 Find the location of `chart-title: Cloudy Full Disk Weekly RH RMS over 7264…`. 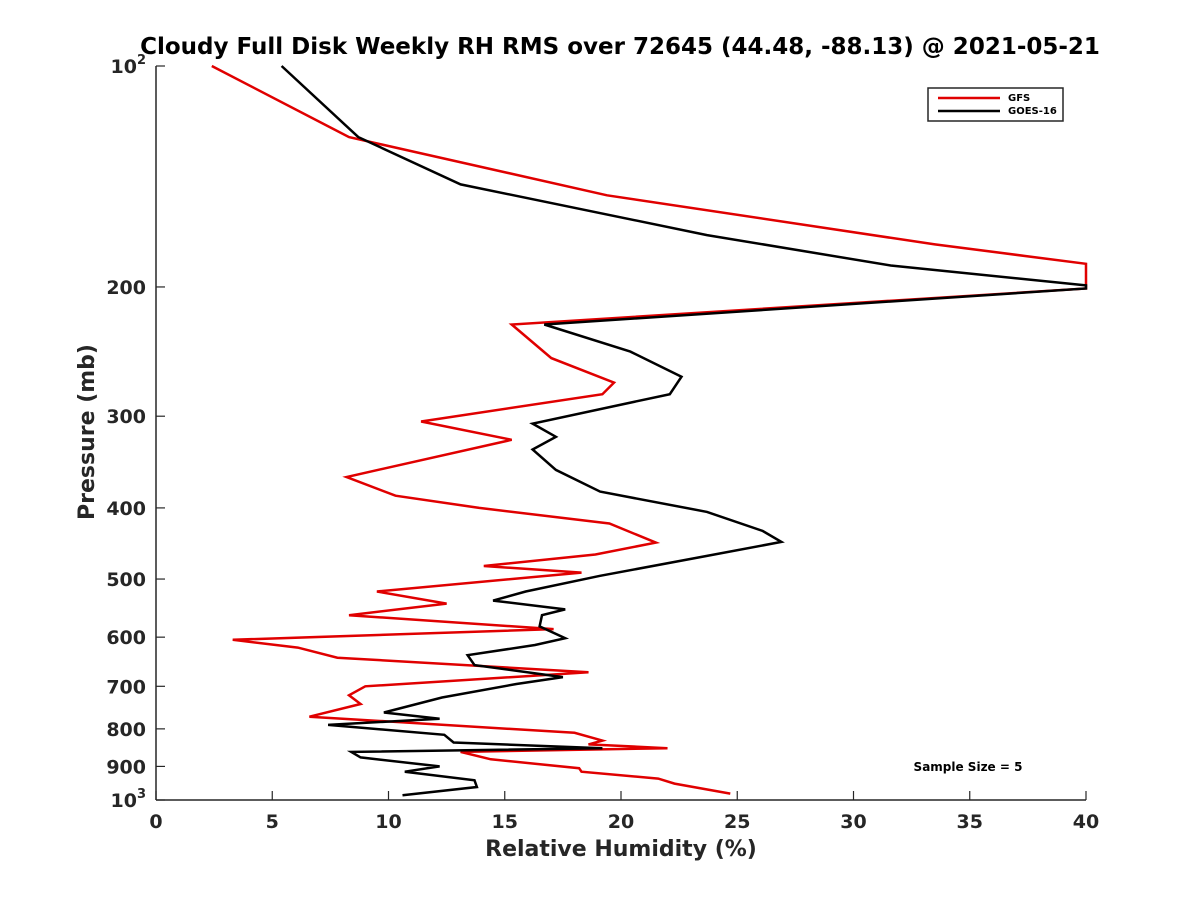

chart-title: Cloudy Full Disk Weekly RH RMS over 7264… is located at coordinates (620, 47).